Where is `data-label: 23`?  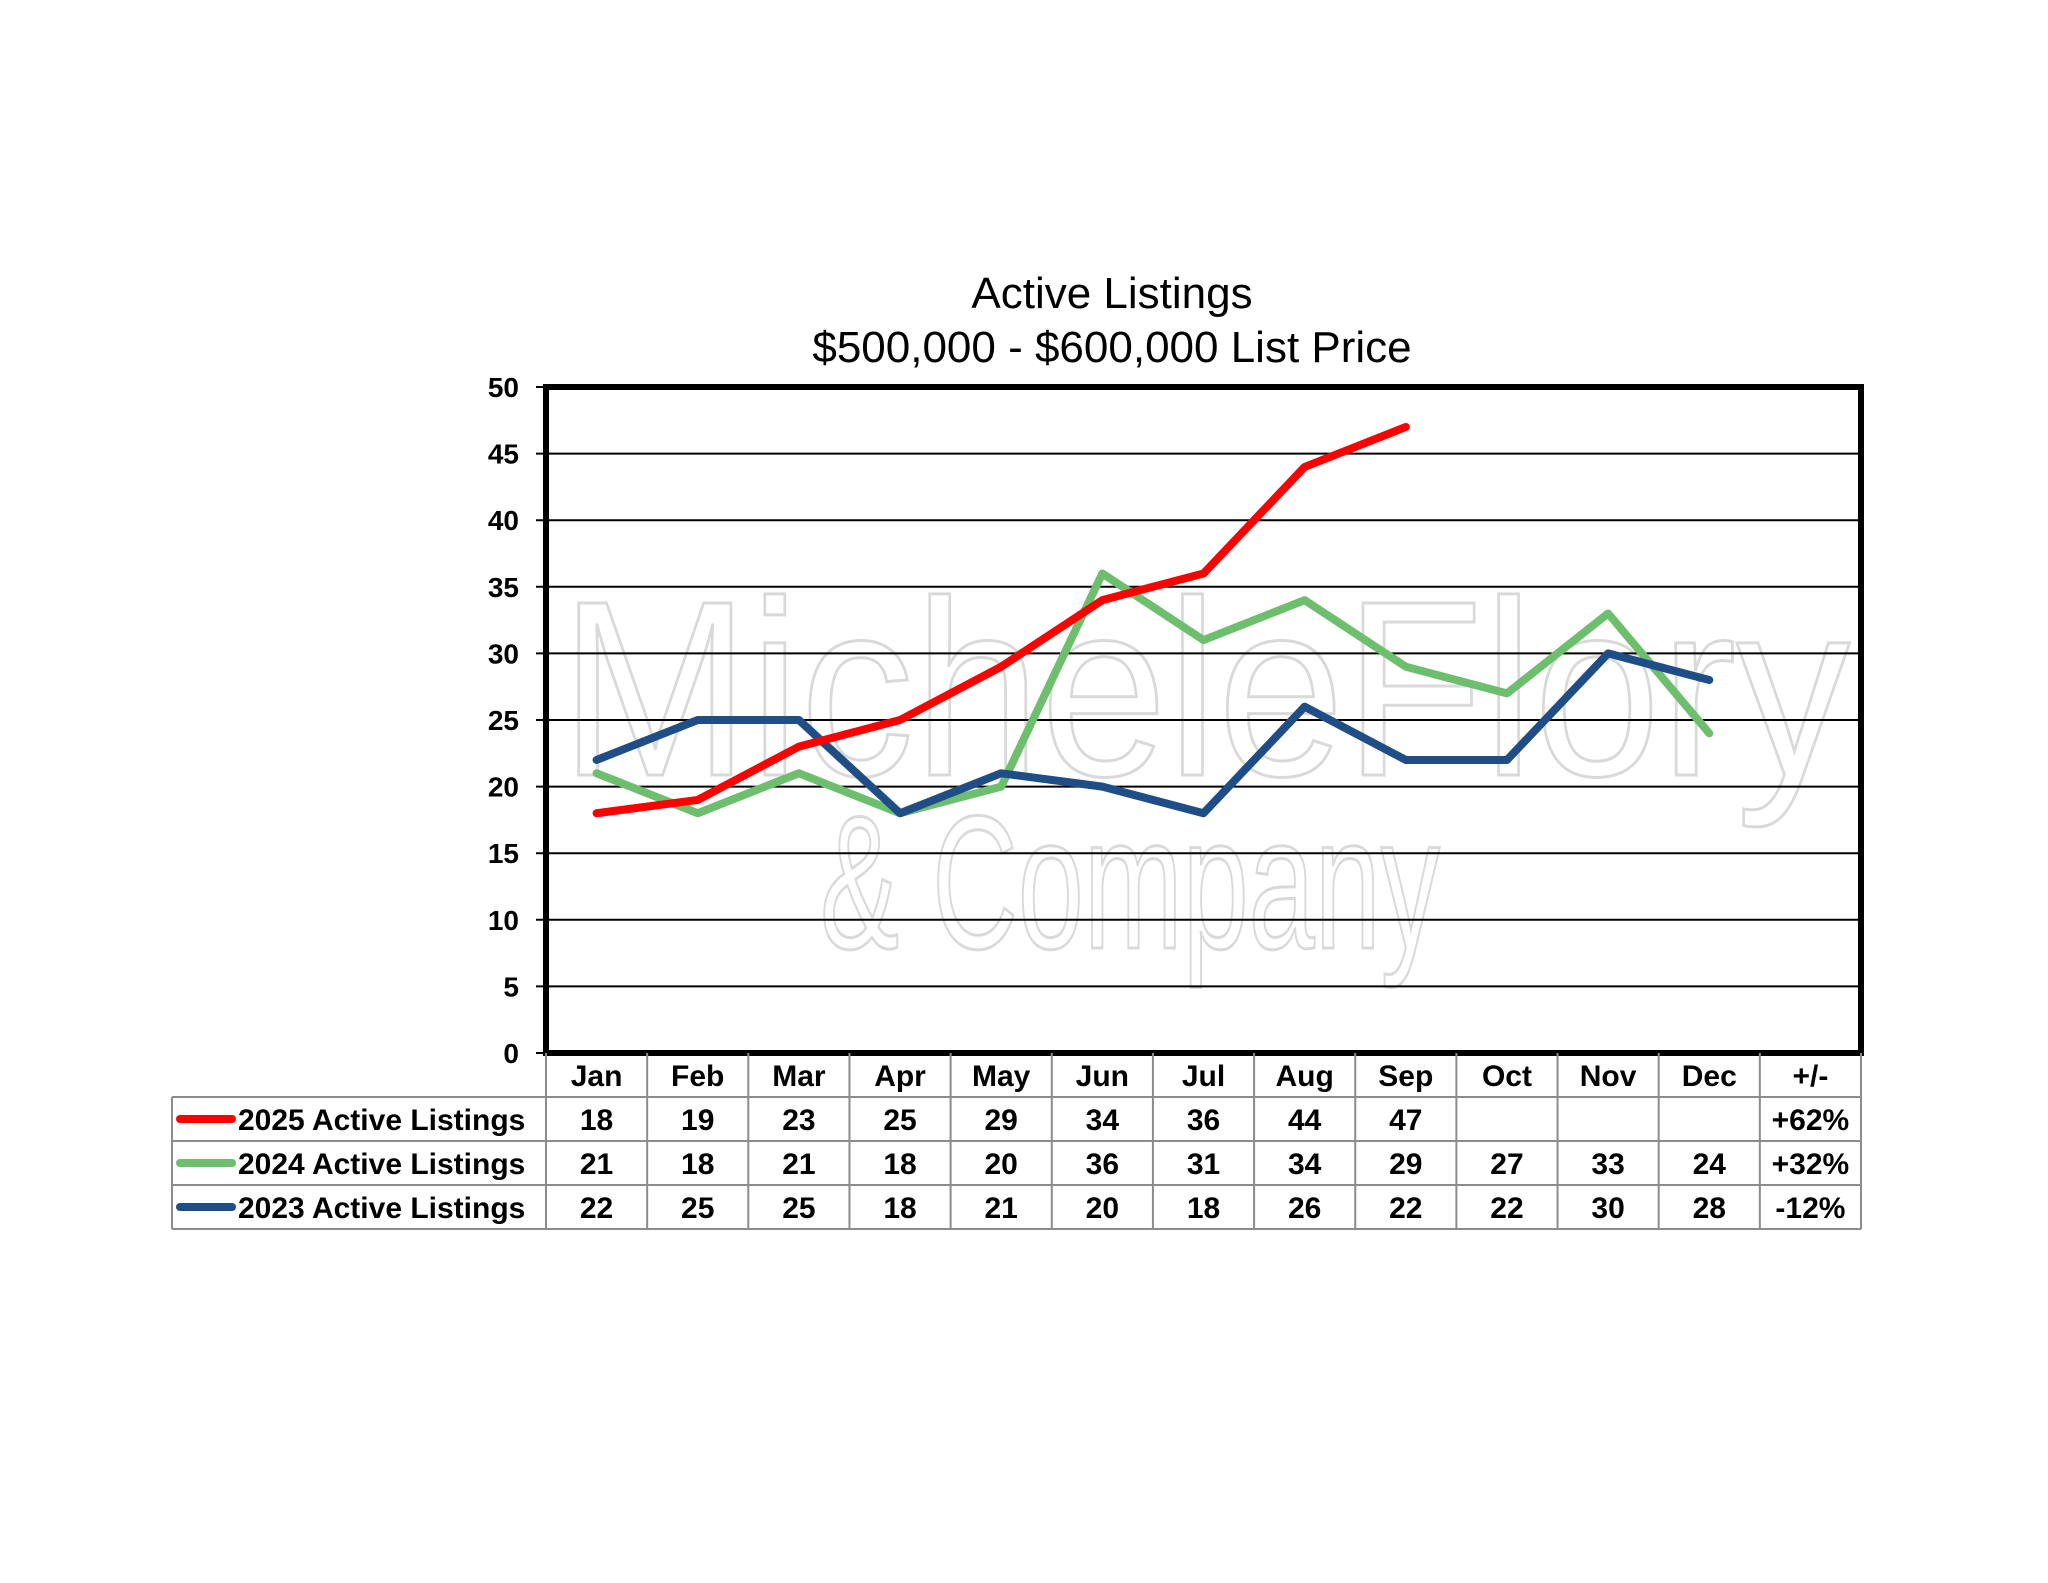 data-label: 23 is located at coordinates (798, 1120).